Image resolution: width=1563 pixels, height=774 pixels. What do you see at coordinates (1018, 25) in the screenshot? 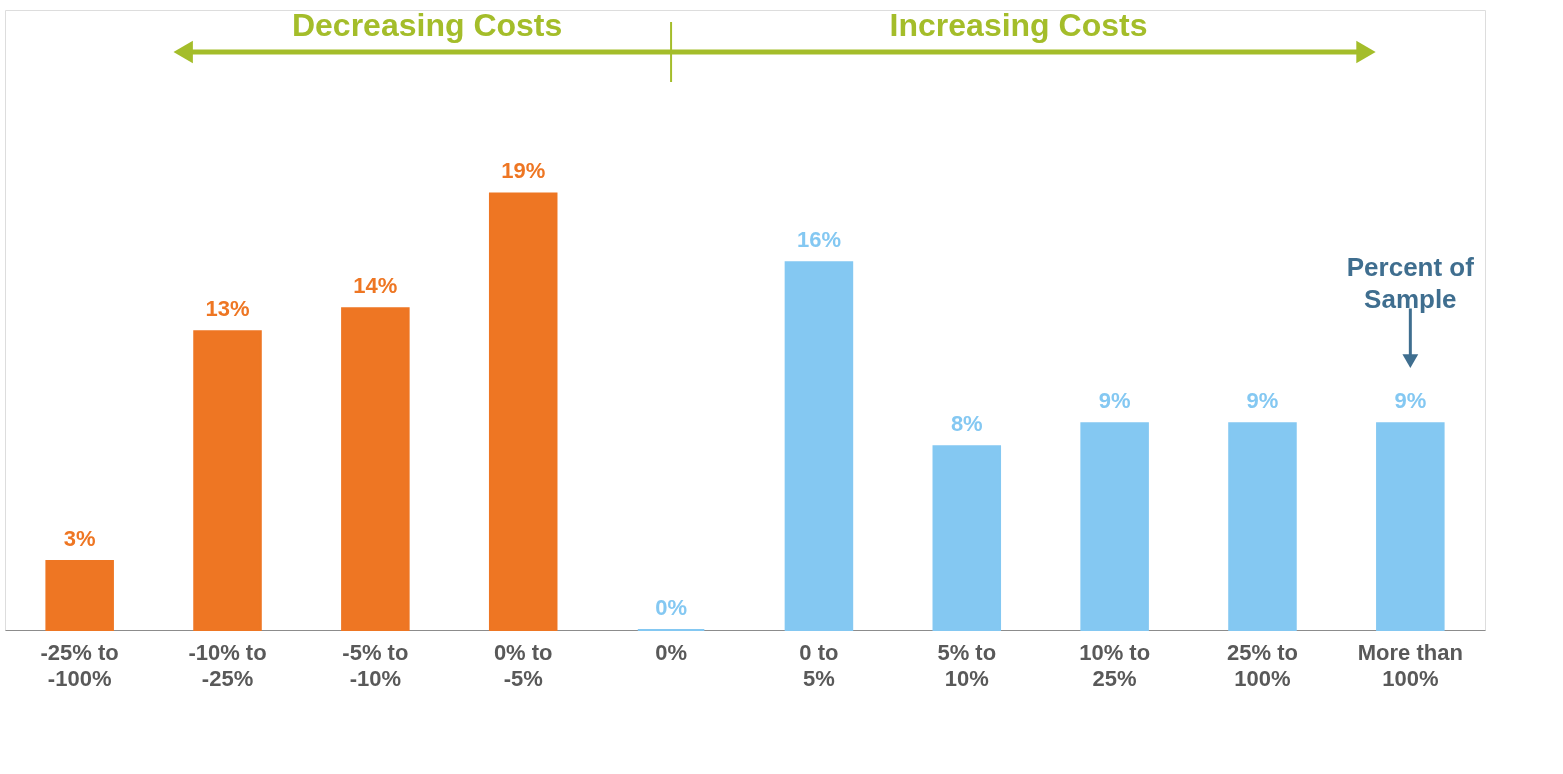
I see `text: Increasing Costs` at bounding box center [1018, 25].